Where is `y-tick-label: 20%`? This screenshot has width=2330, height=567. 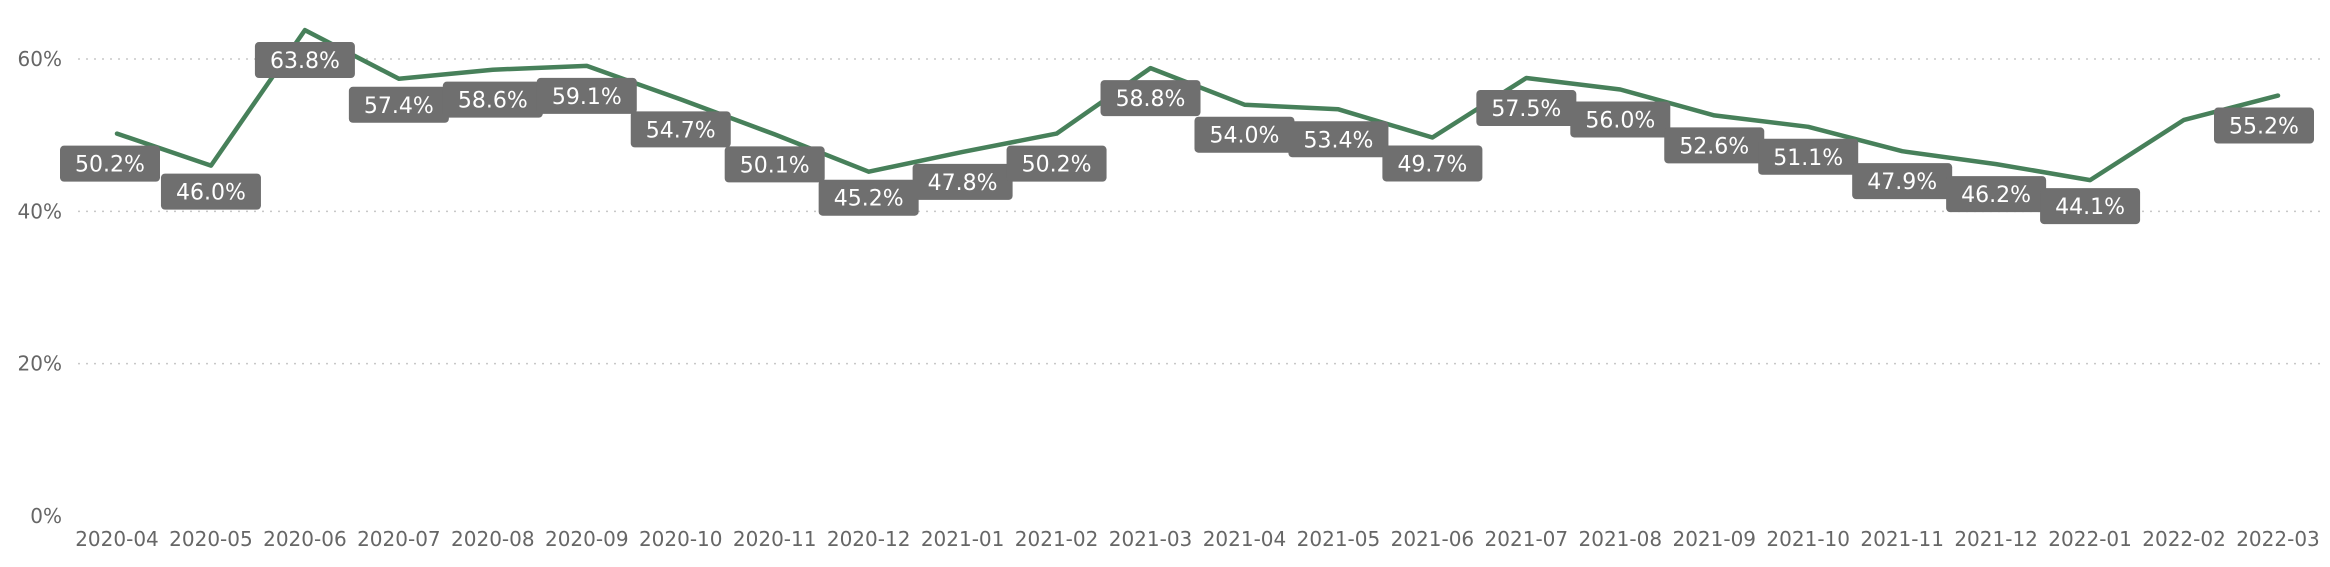
y-tick-label: 20% is located at coordinates (40, 364).